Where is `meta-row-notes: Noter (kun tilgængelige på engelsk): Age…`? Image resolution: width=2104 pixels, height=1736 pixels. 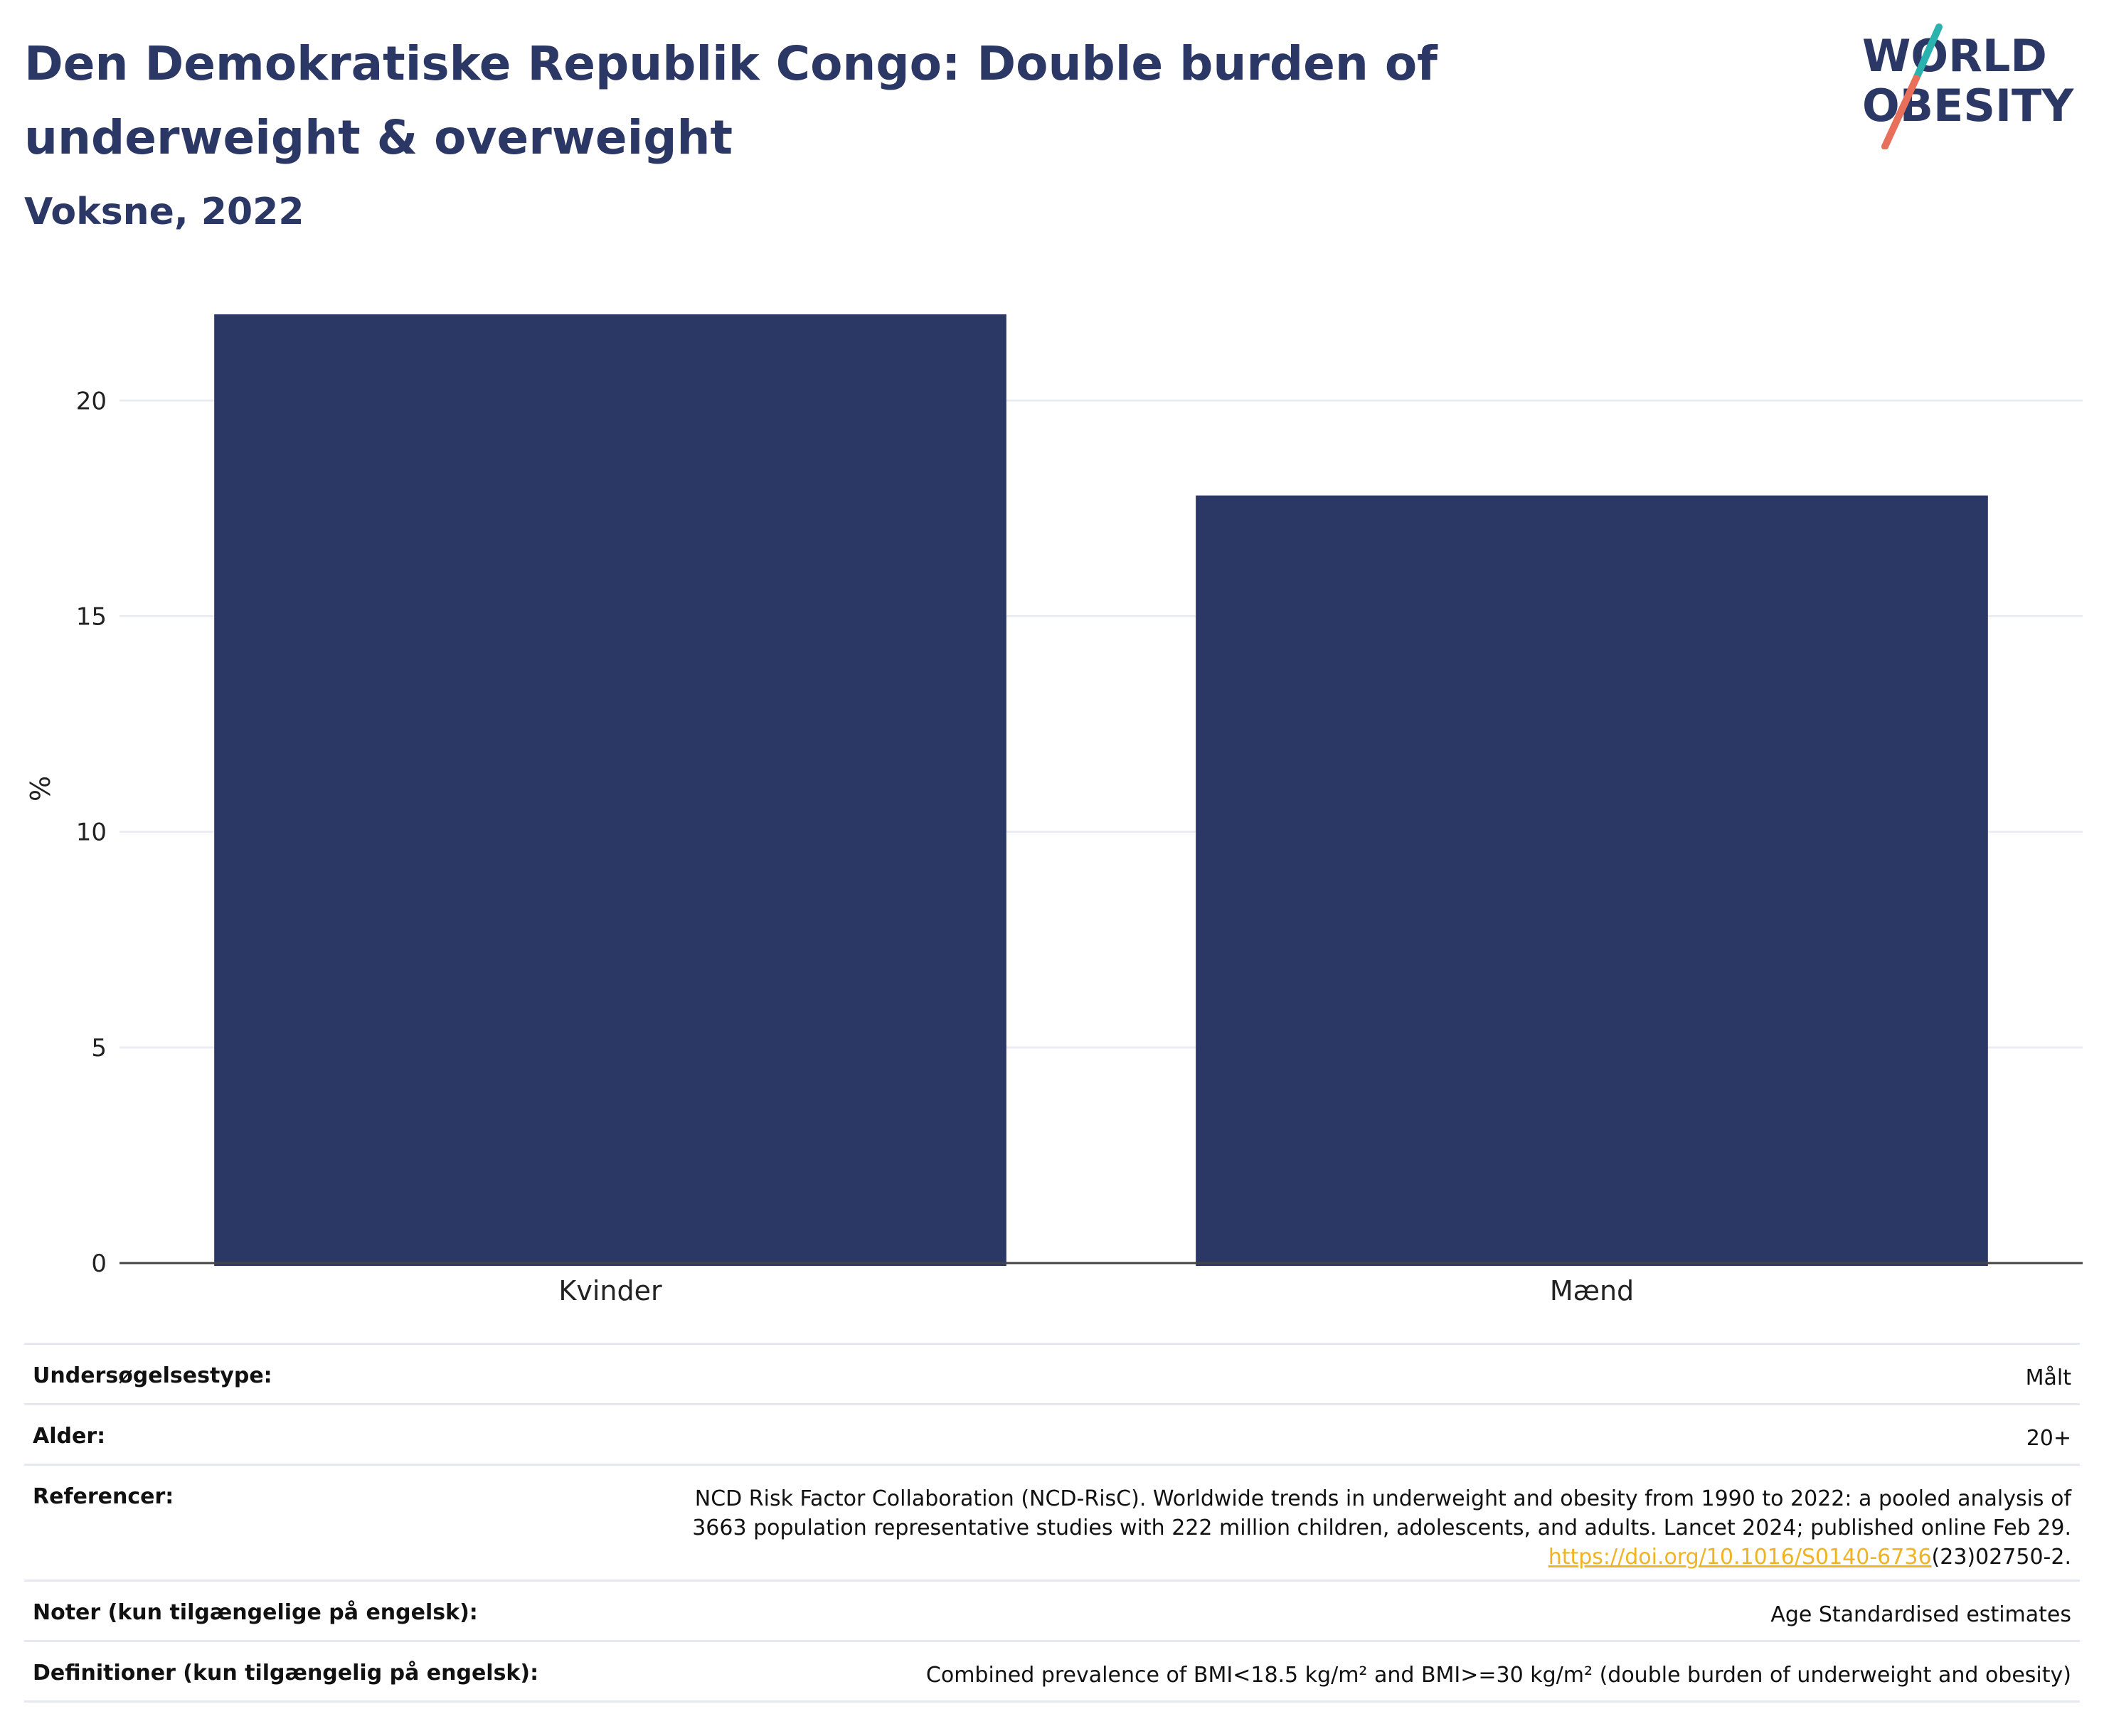
meta-row-notes: Noter (kun tilgængelige på engelsk): Age… is located at coordinates (1052, 1610).